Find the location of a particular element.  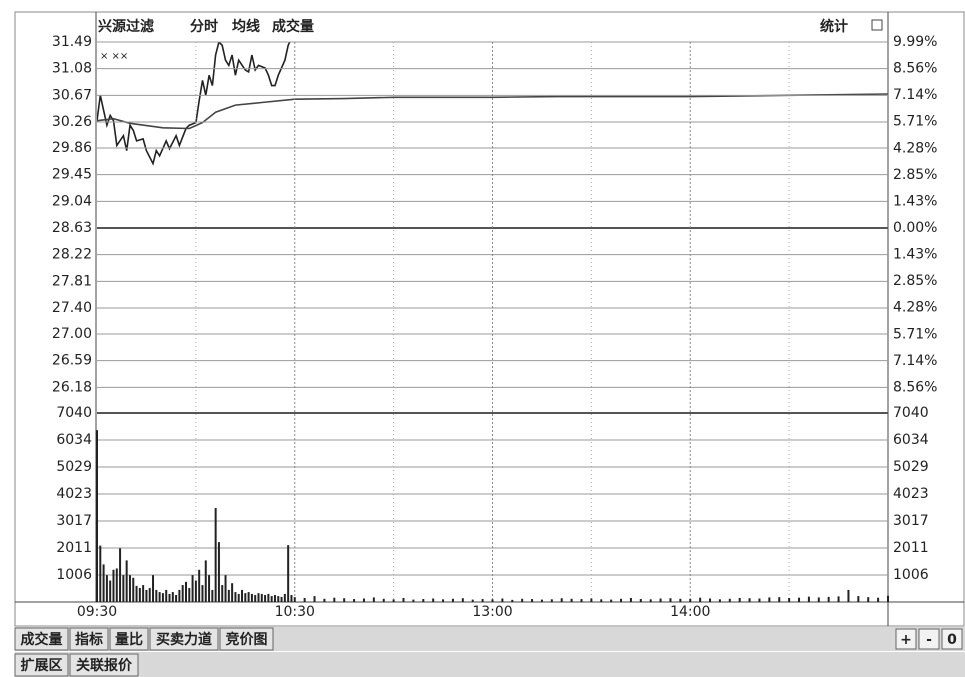

y-tick-label-right: 1006 is located at coordinates (911, 575).